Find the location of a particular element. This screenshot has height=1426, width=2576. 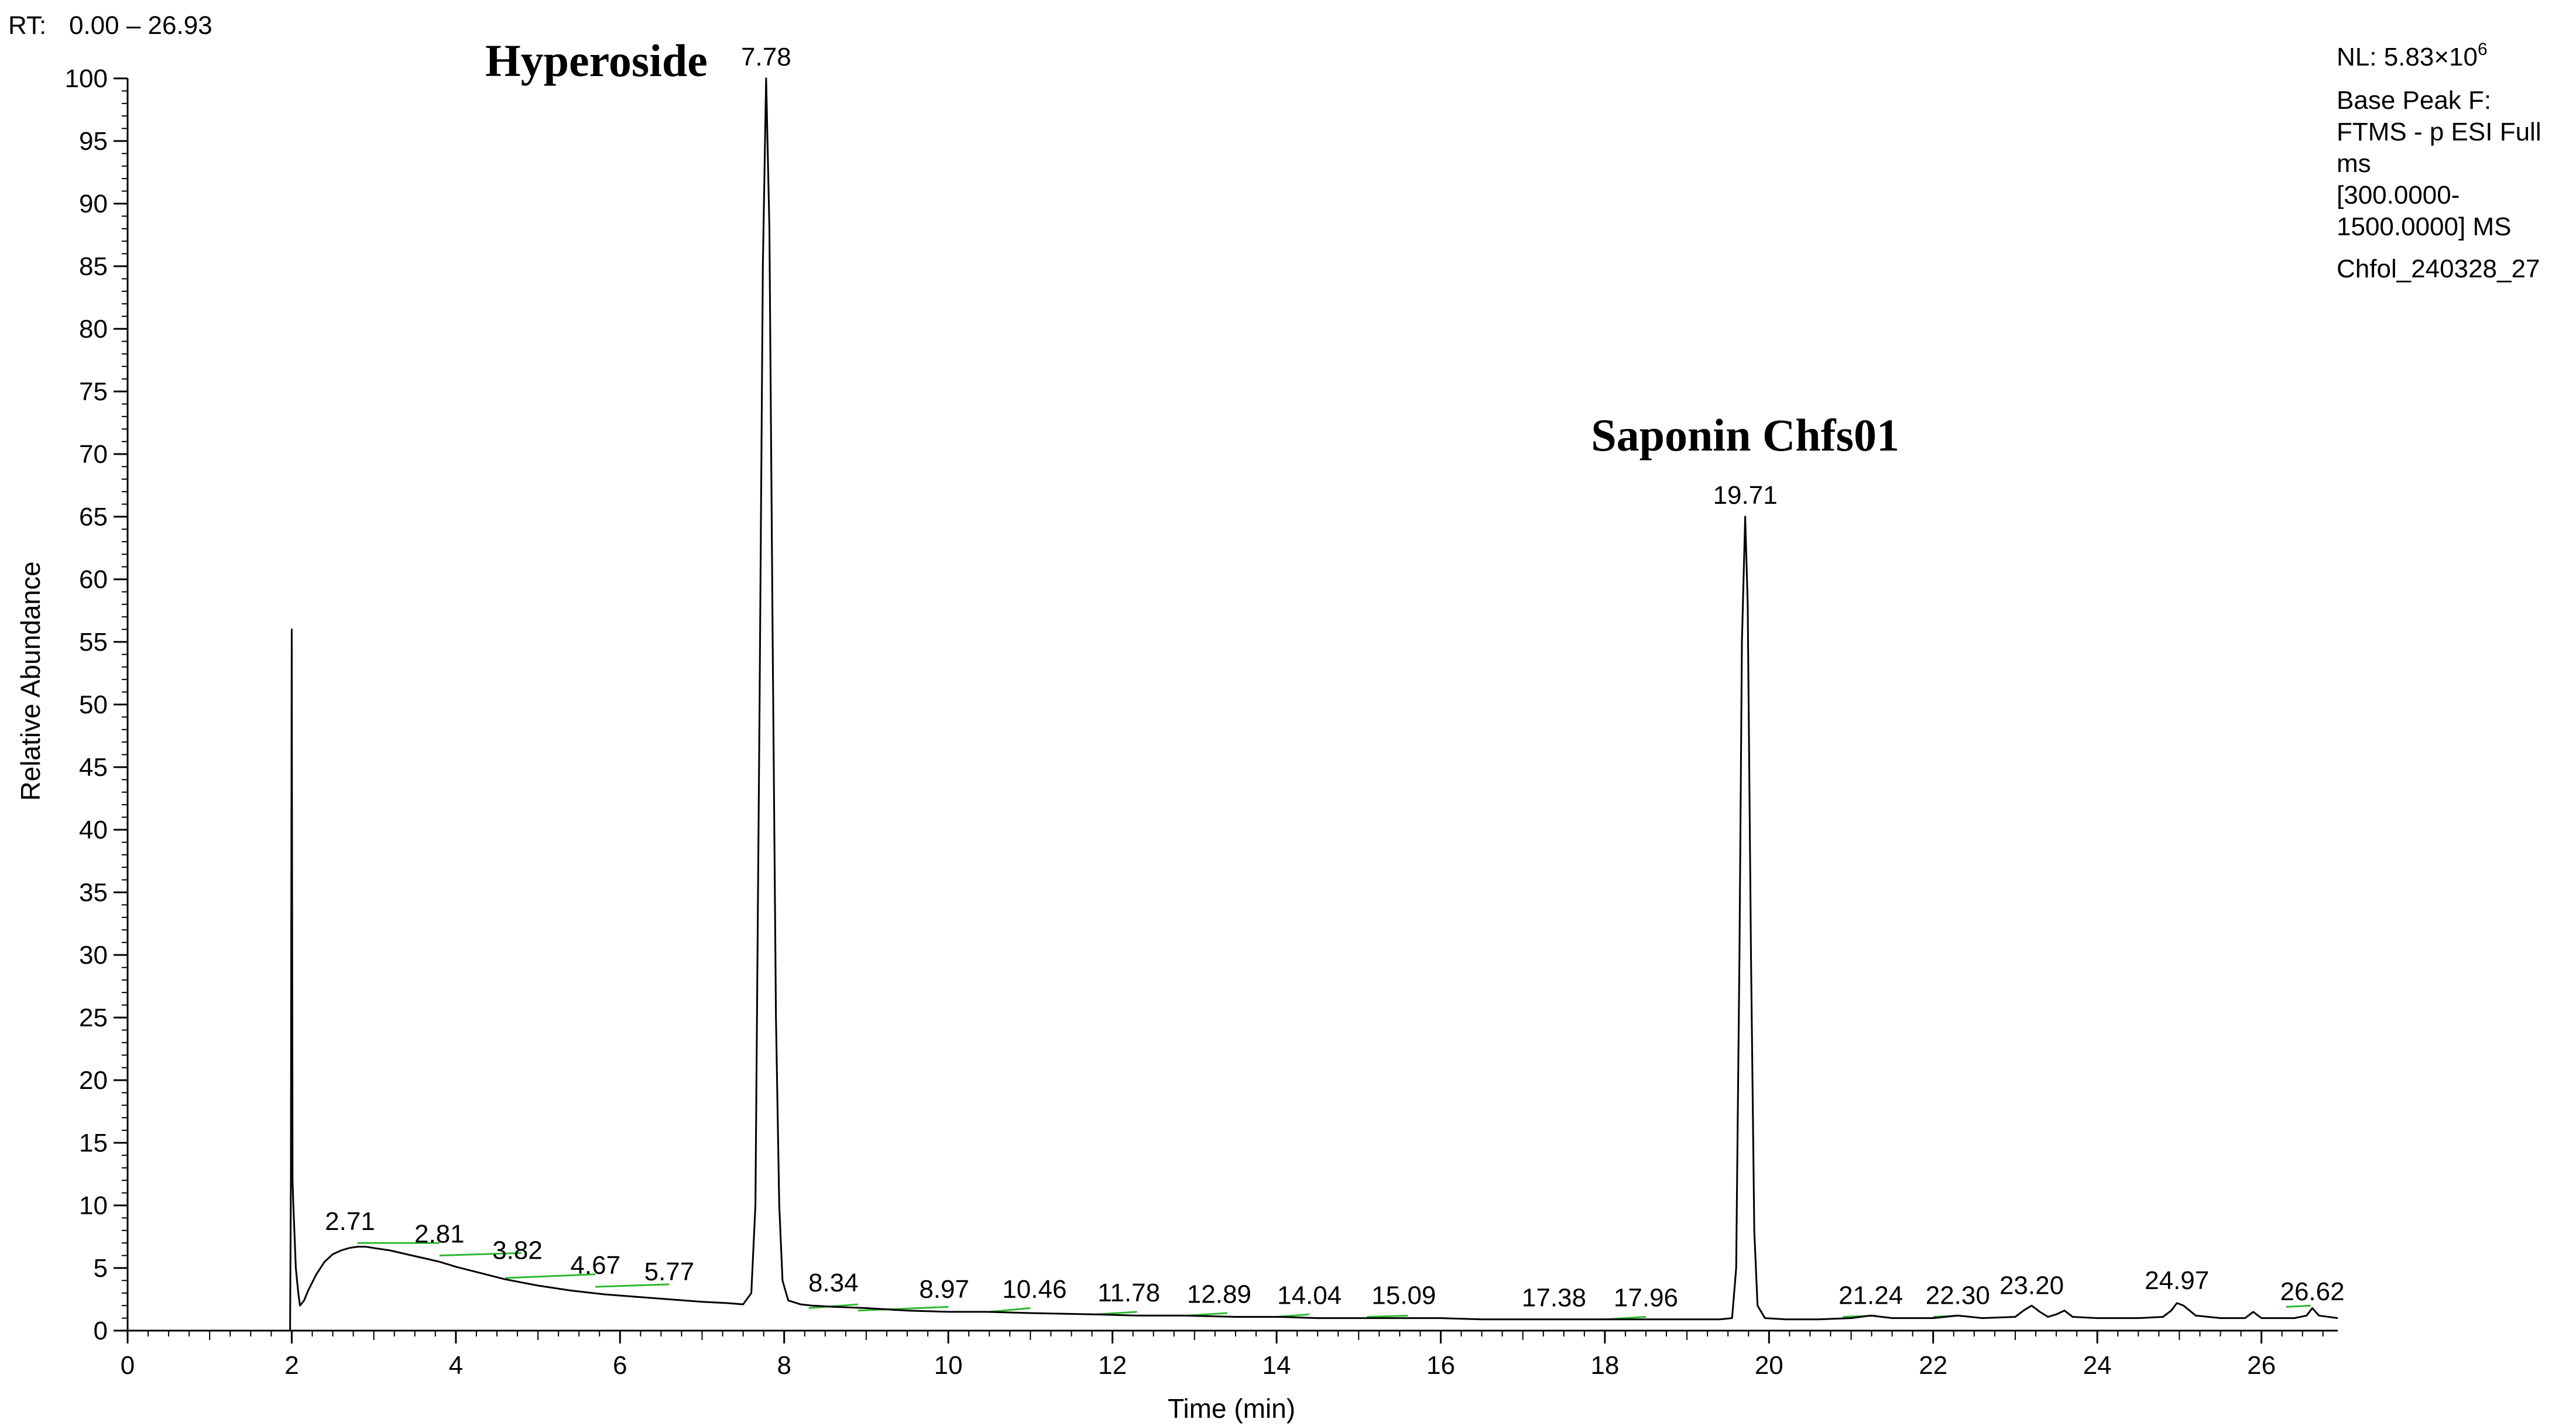

normalization-level: NL: 5.83×106 is located at coordinates (2413, 55).